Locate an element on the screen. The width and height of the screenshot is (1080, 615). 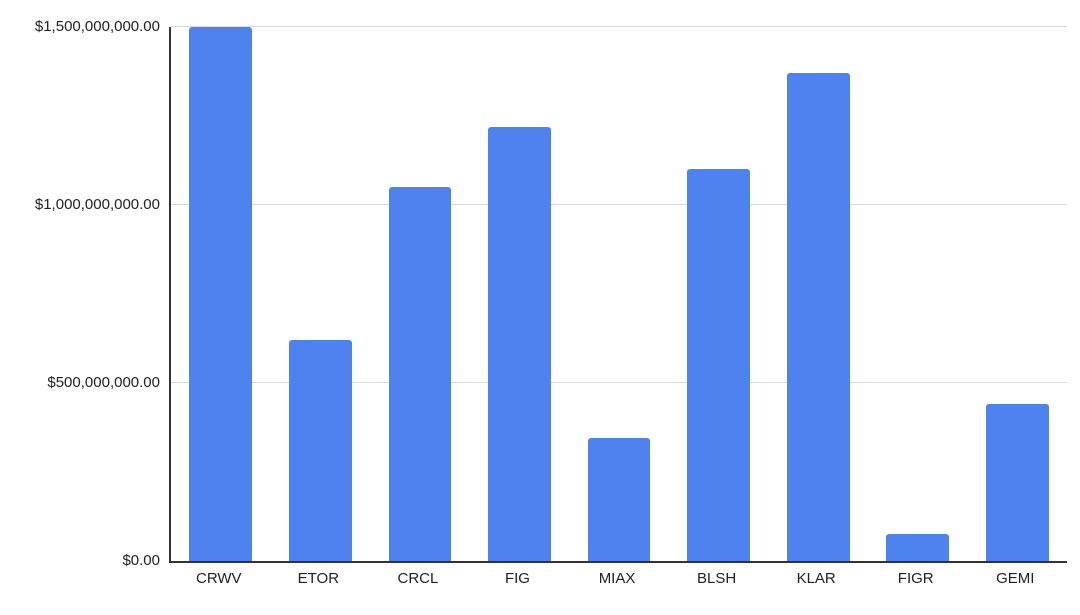
x-axis-tick-label: GEMI is located at coordinates (1015, 578).